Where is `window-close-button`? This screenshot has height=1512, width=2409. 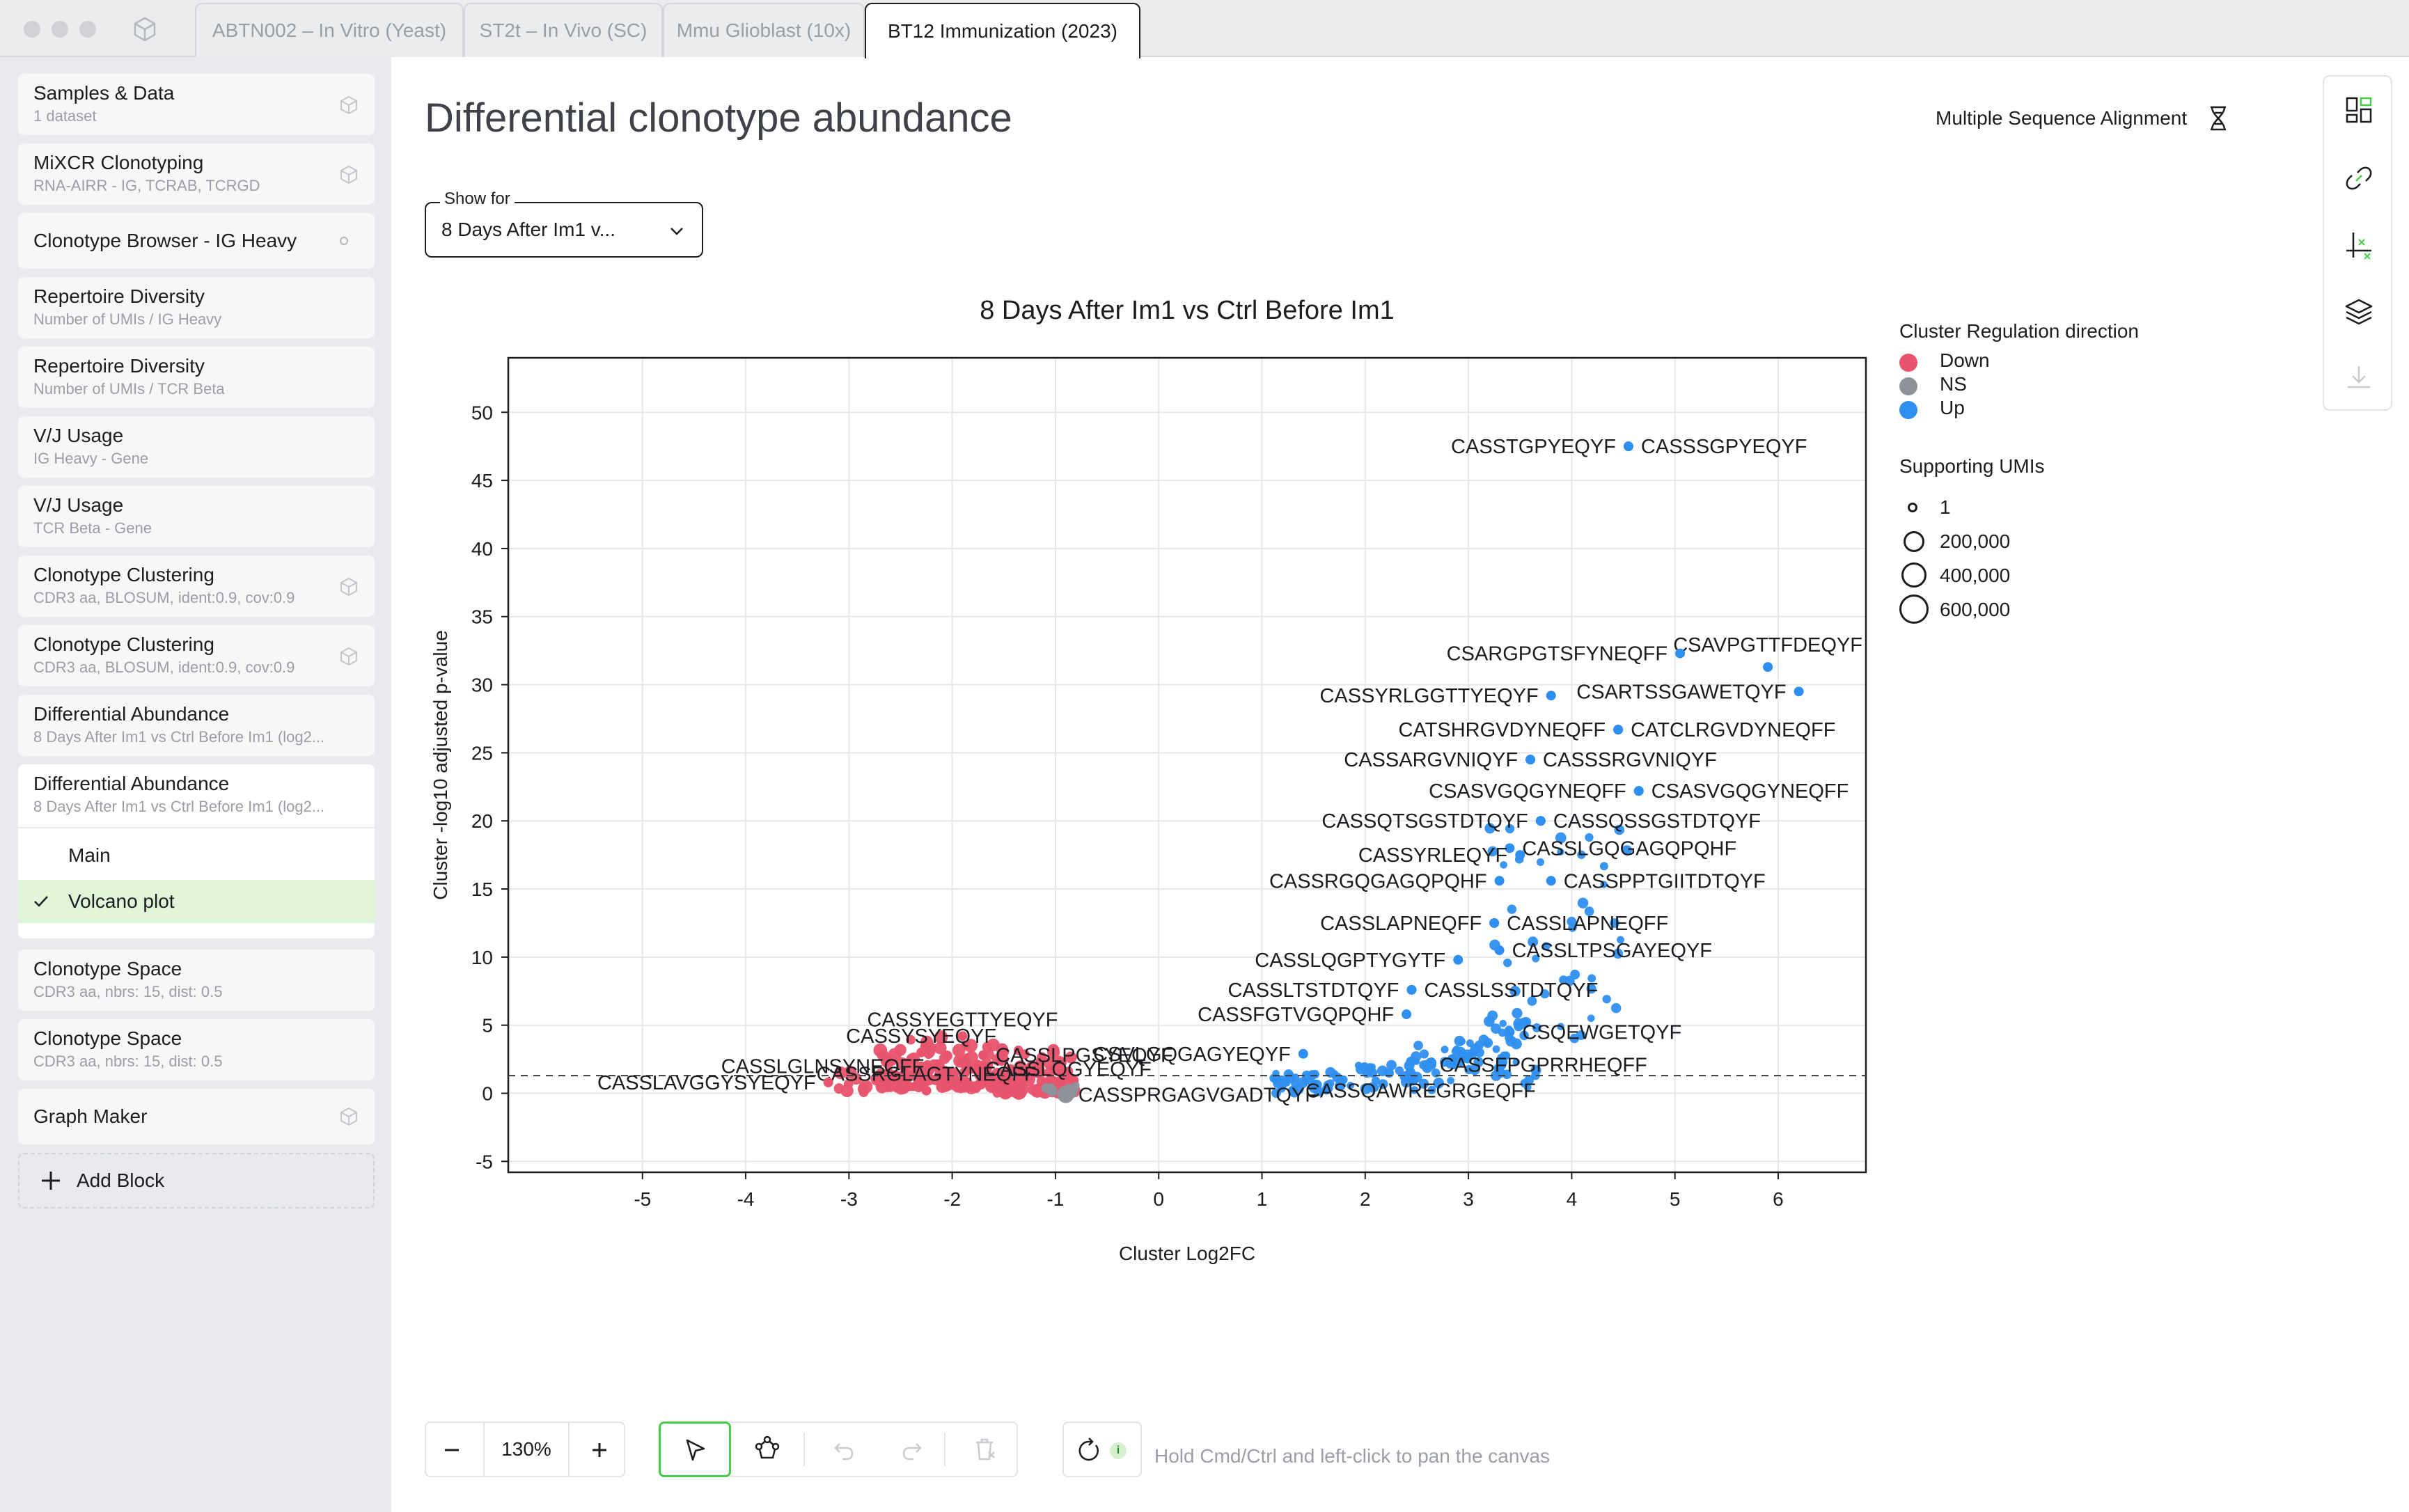
window-close-button is located at coordinates (32, 29).